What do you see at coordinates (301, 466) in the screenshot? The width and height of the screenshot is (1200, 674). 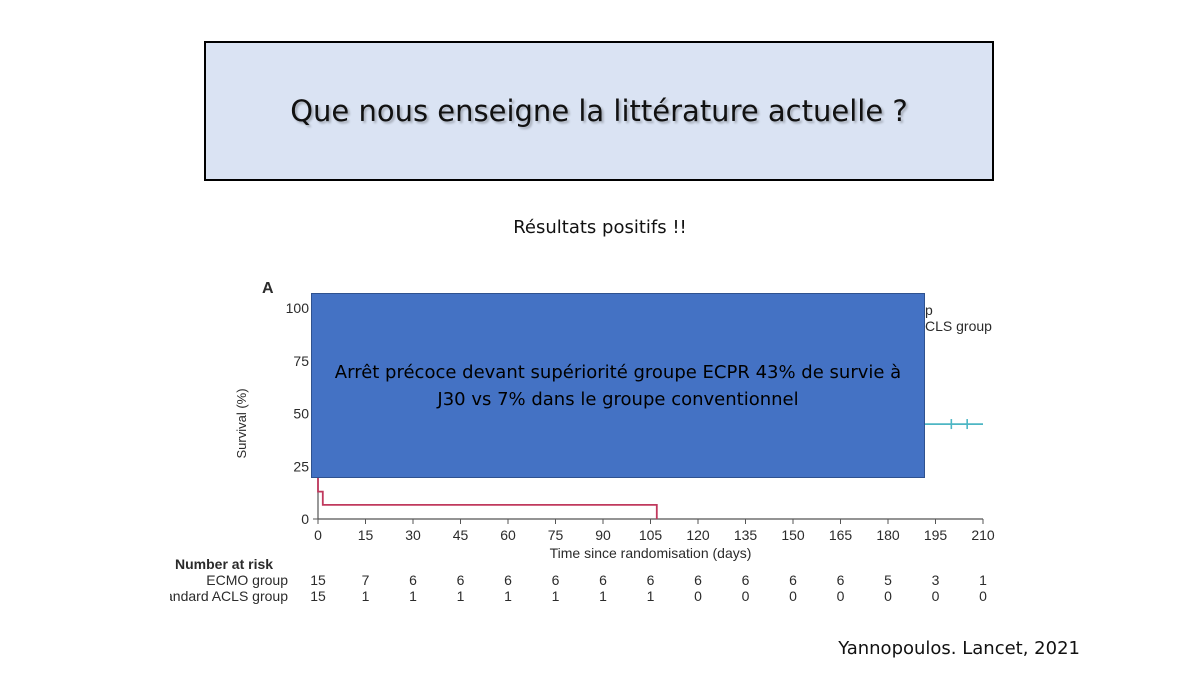 I see `y-tick-label: 25` at bounding box center [301, 466].